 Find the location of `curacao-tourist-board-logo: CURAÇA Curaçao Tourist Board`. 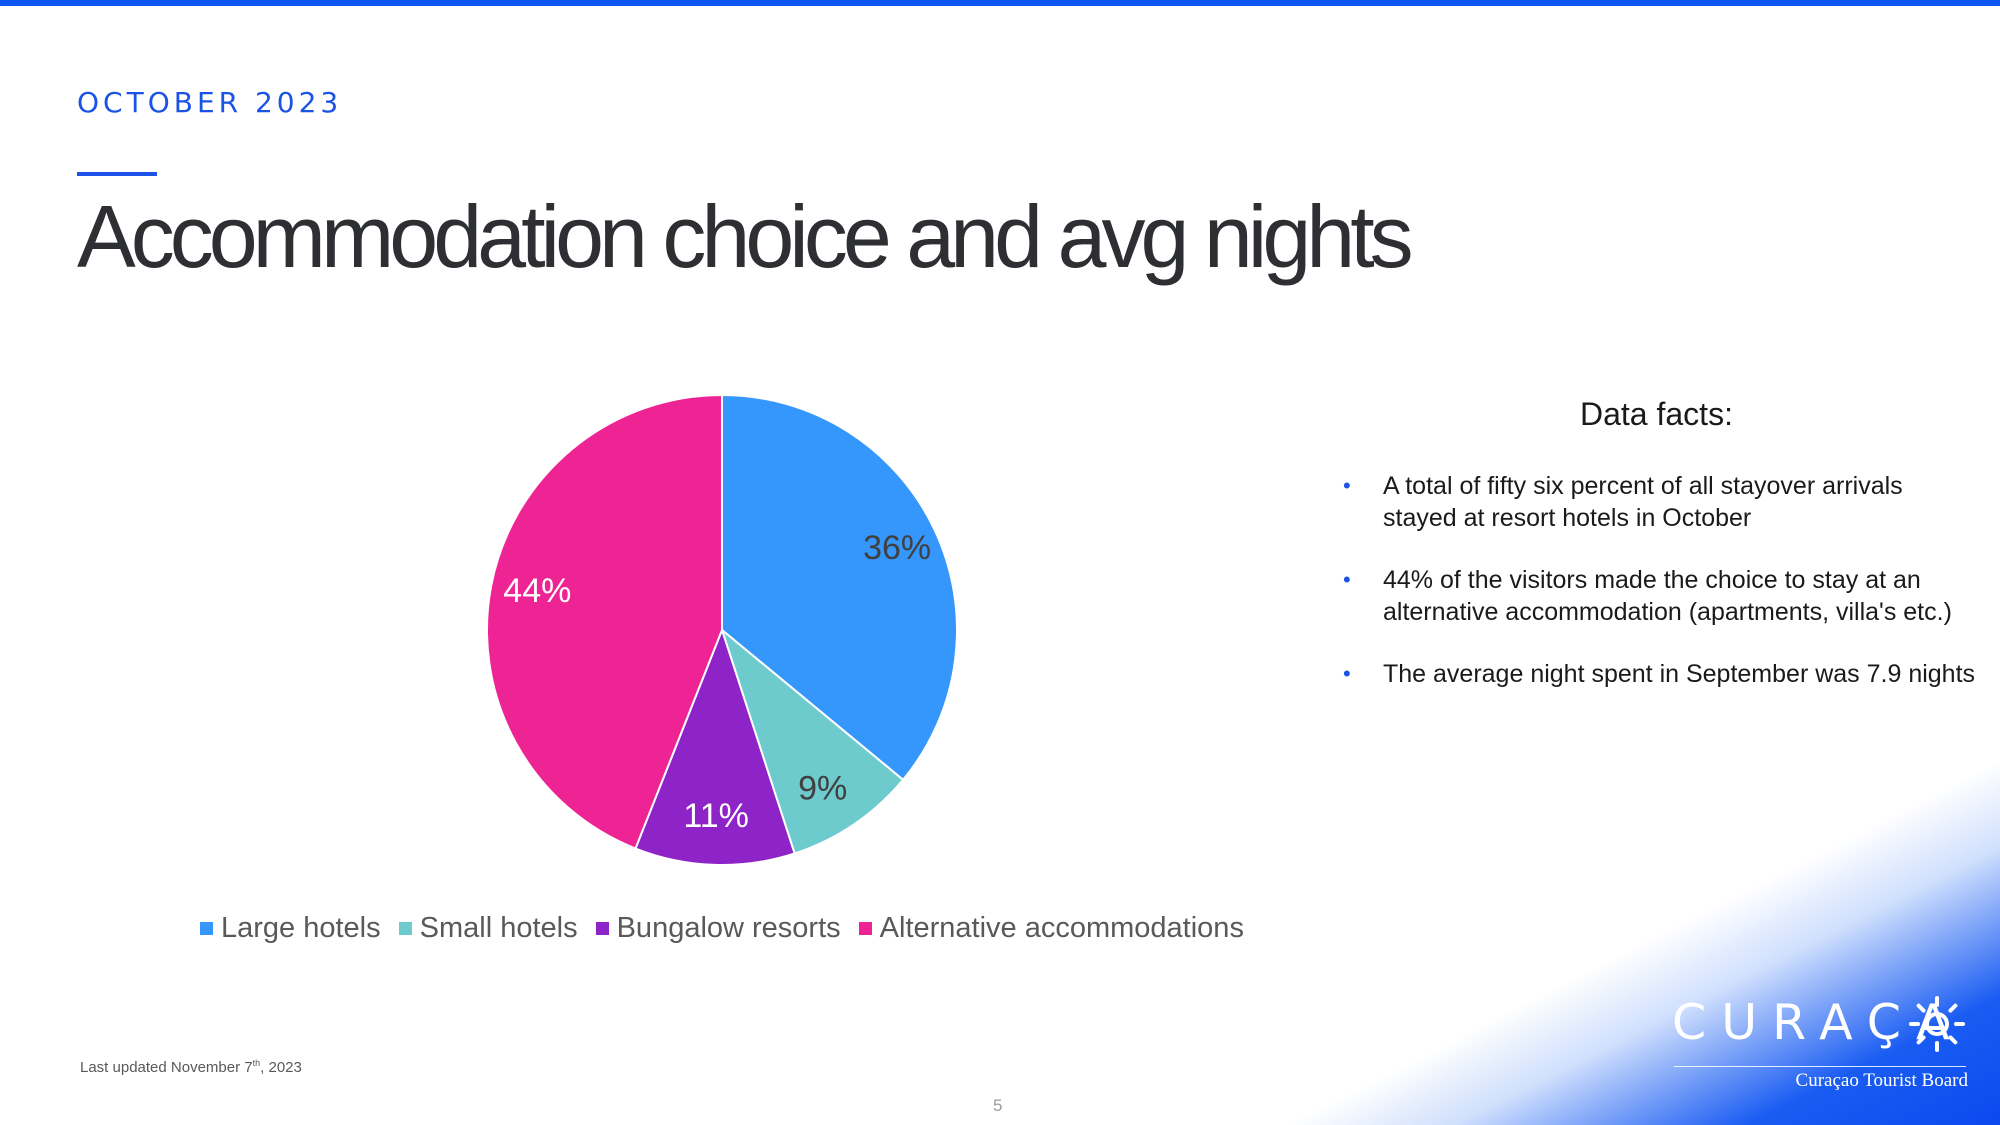

curacao-tourist-board-logo: CURAÇA Curaçao Tourist Board is located at coordinates (1819, 1044).